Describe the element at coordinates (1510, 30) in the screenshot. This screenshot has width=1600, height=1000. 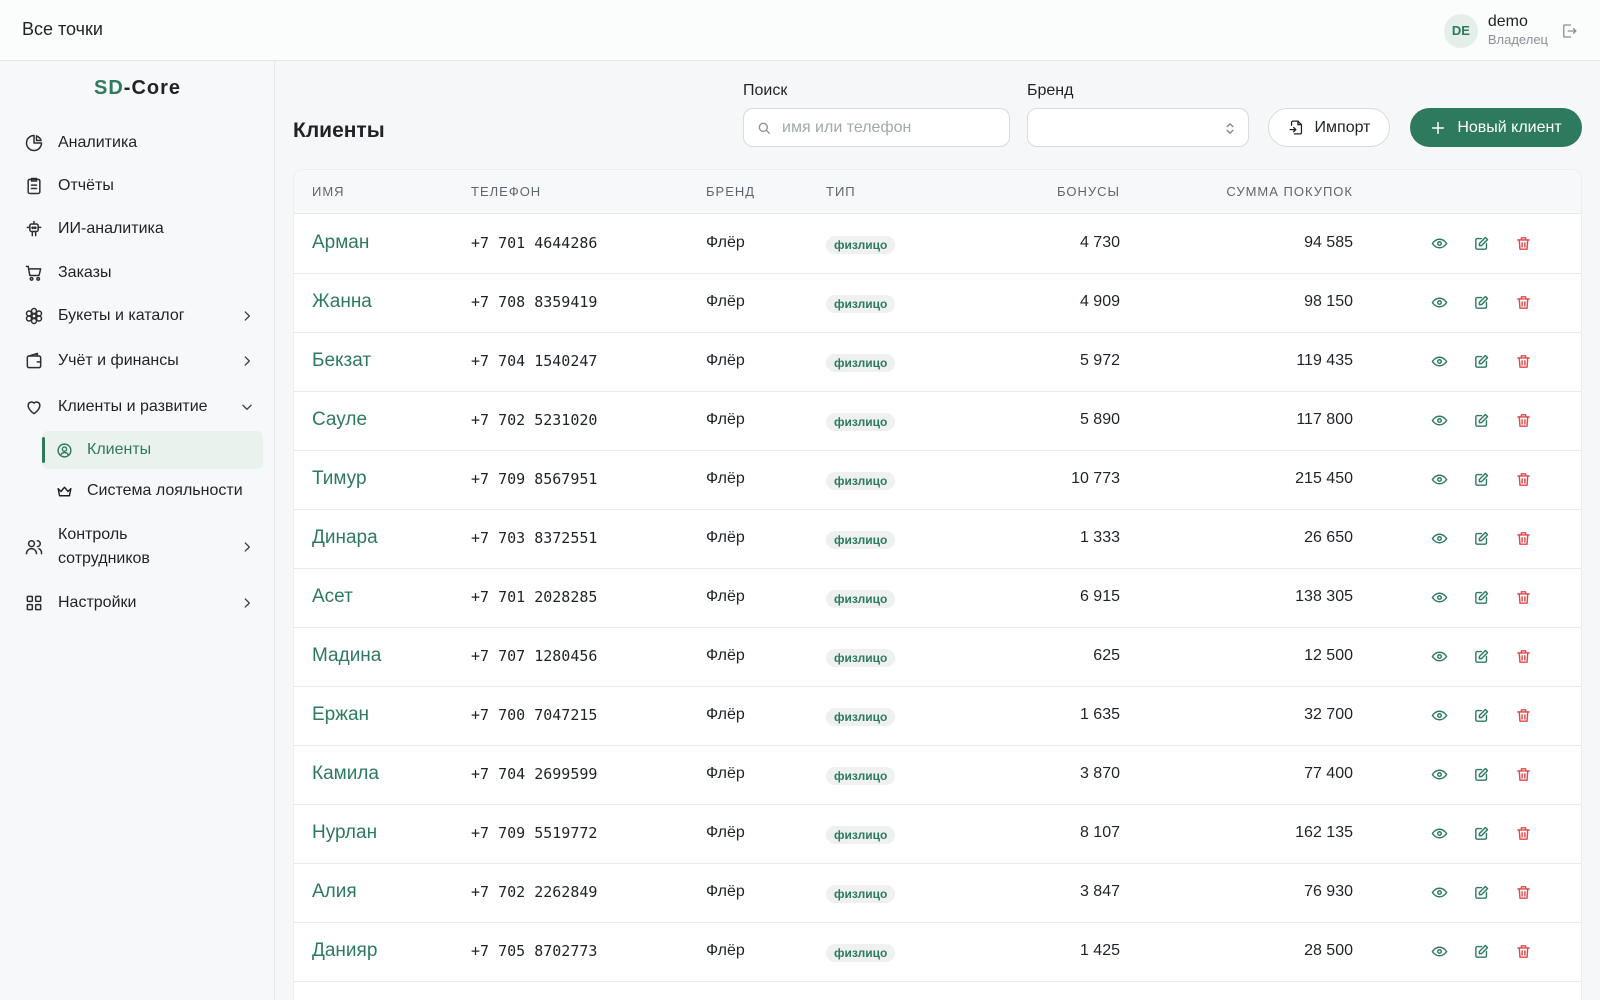
I see `user-menu: DE demo Владелец` at that location.